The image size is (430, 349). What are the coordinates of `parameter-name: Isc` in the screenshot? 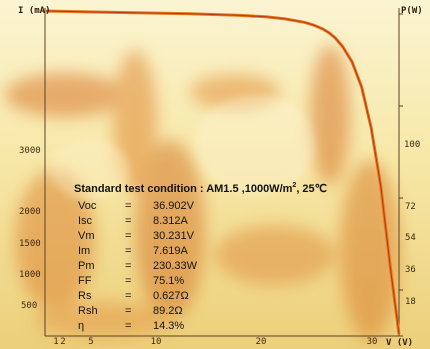 It's located at (85, 221).